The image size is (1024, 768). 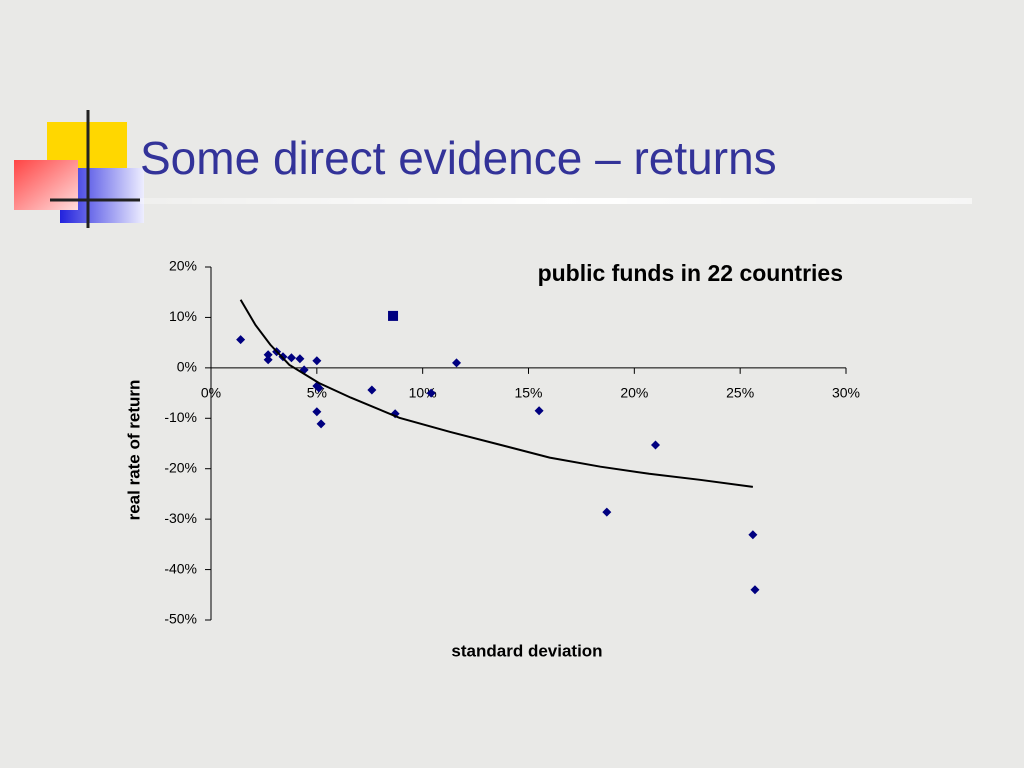 What do you see at coordinates (526, 650) in the screenshot?
I see `x-axis-label: standard deviation` at bounding box center [526, 650].